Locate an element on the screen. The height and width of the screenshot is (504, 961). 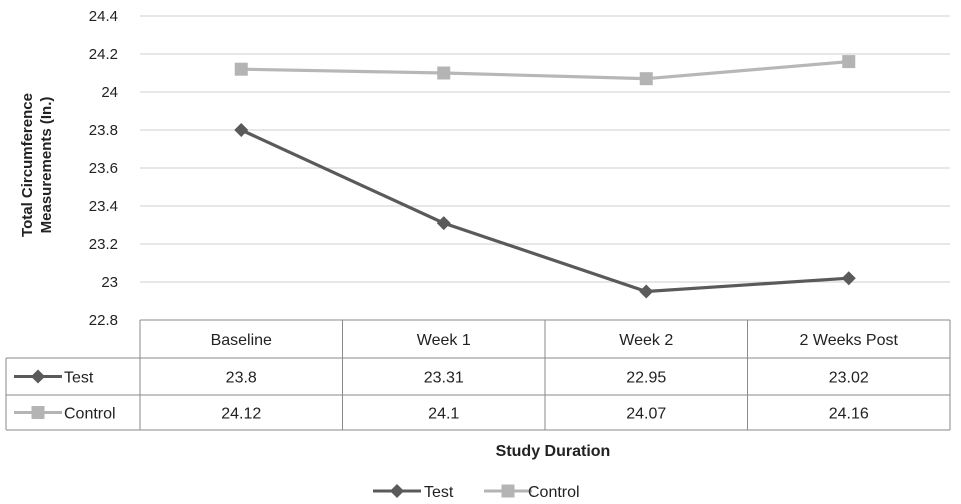
legend-label-test: Test is located at coordinates (439, 492).